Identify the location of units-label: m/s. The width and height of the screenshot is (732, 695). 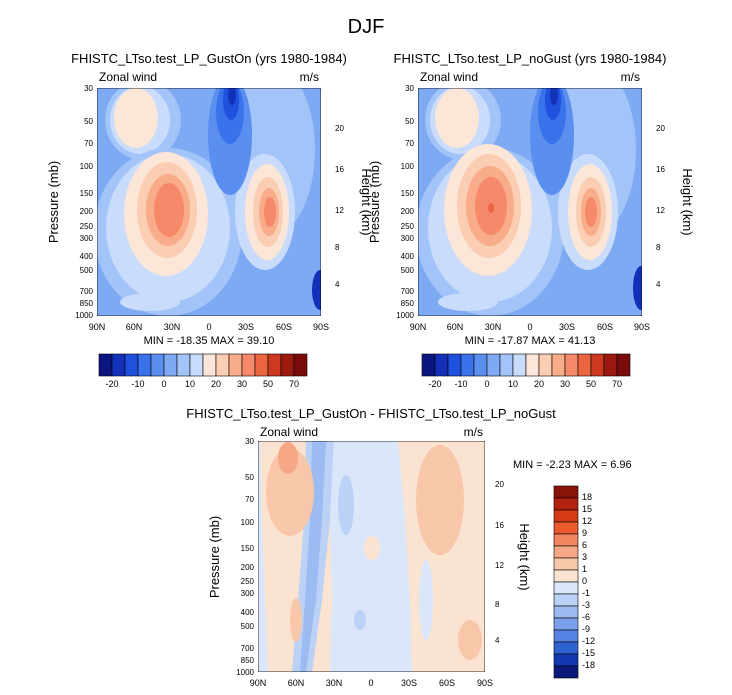
(630, 77).